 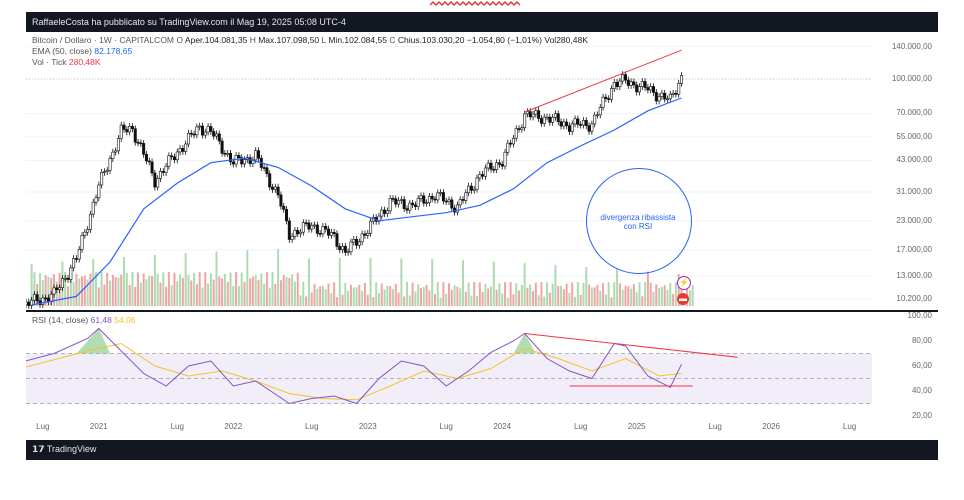 What do you see at coordinates (392, 40) in the screenshot?
I see `ohlc-close-label: C` at bounding box center [392, 40].